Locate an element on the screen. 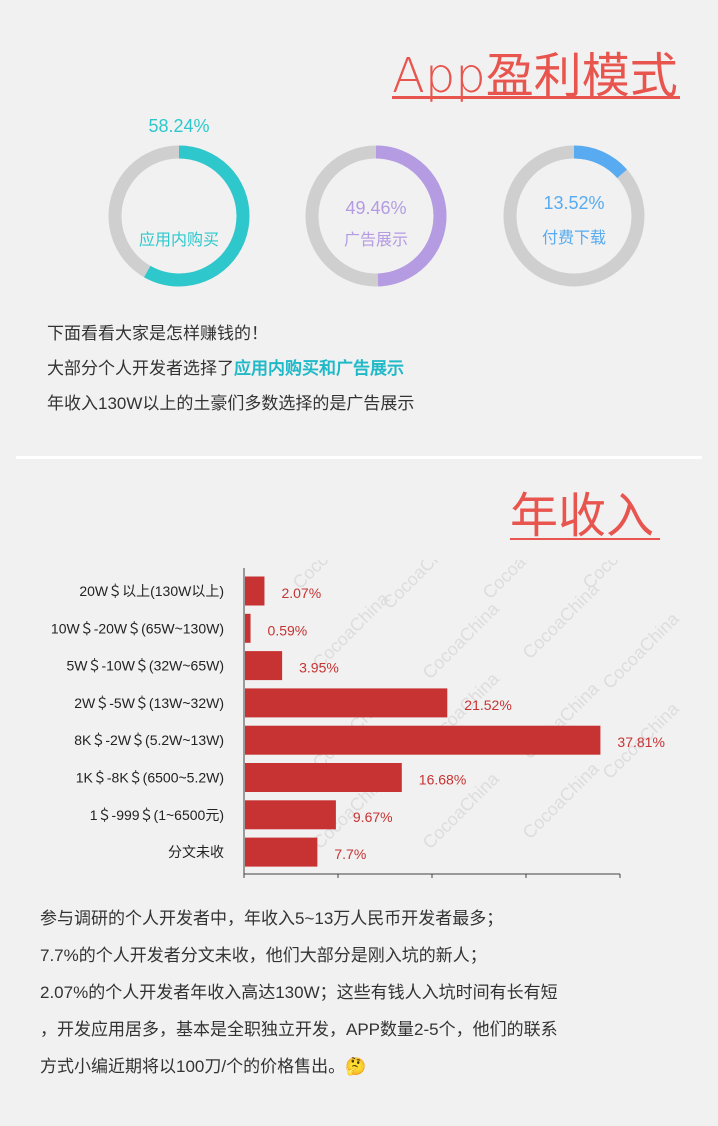 The width and height of the screenshot is (718, 1126). intro-line-3: 年收入130W以上的土豪们多数选择的是广告展示 is located at coordinates (231, 403).